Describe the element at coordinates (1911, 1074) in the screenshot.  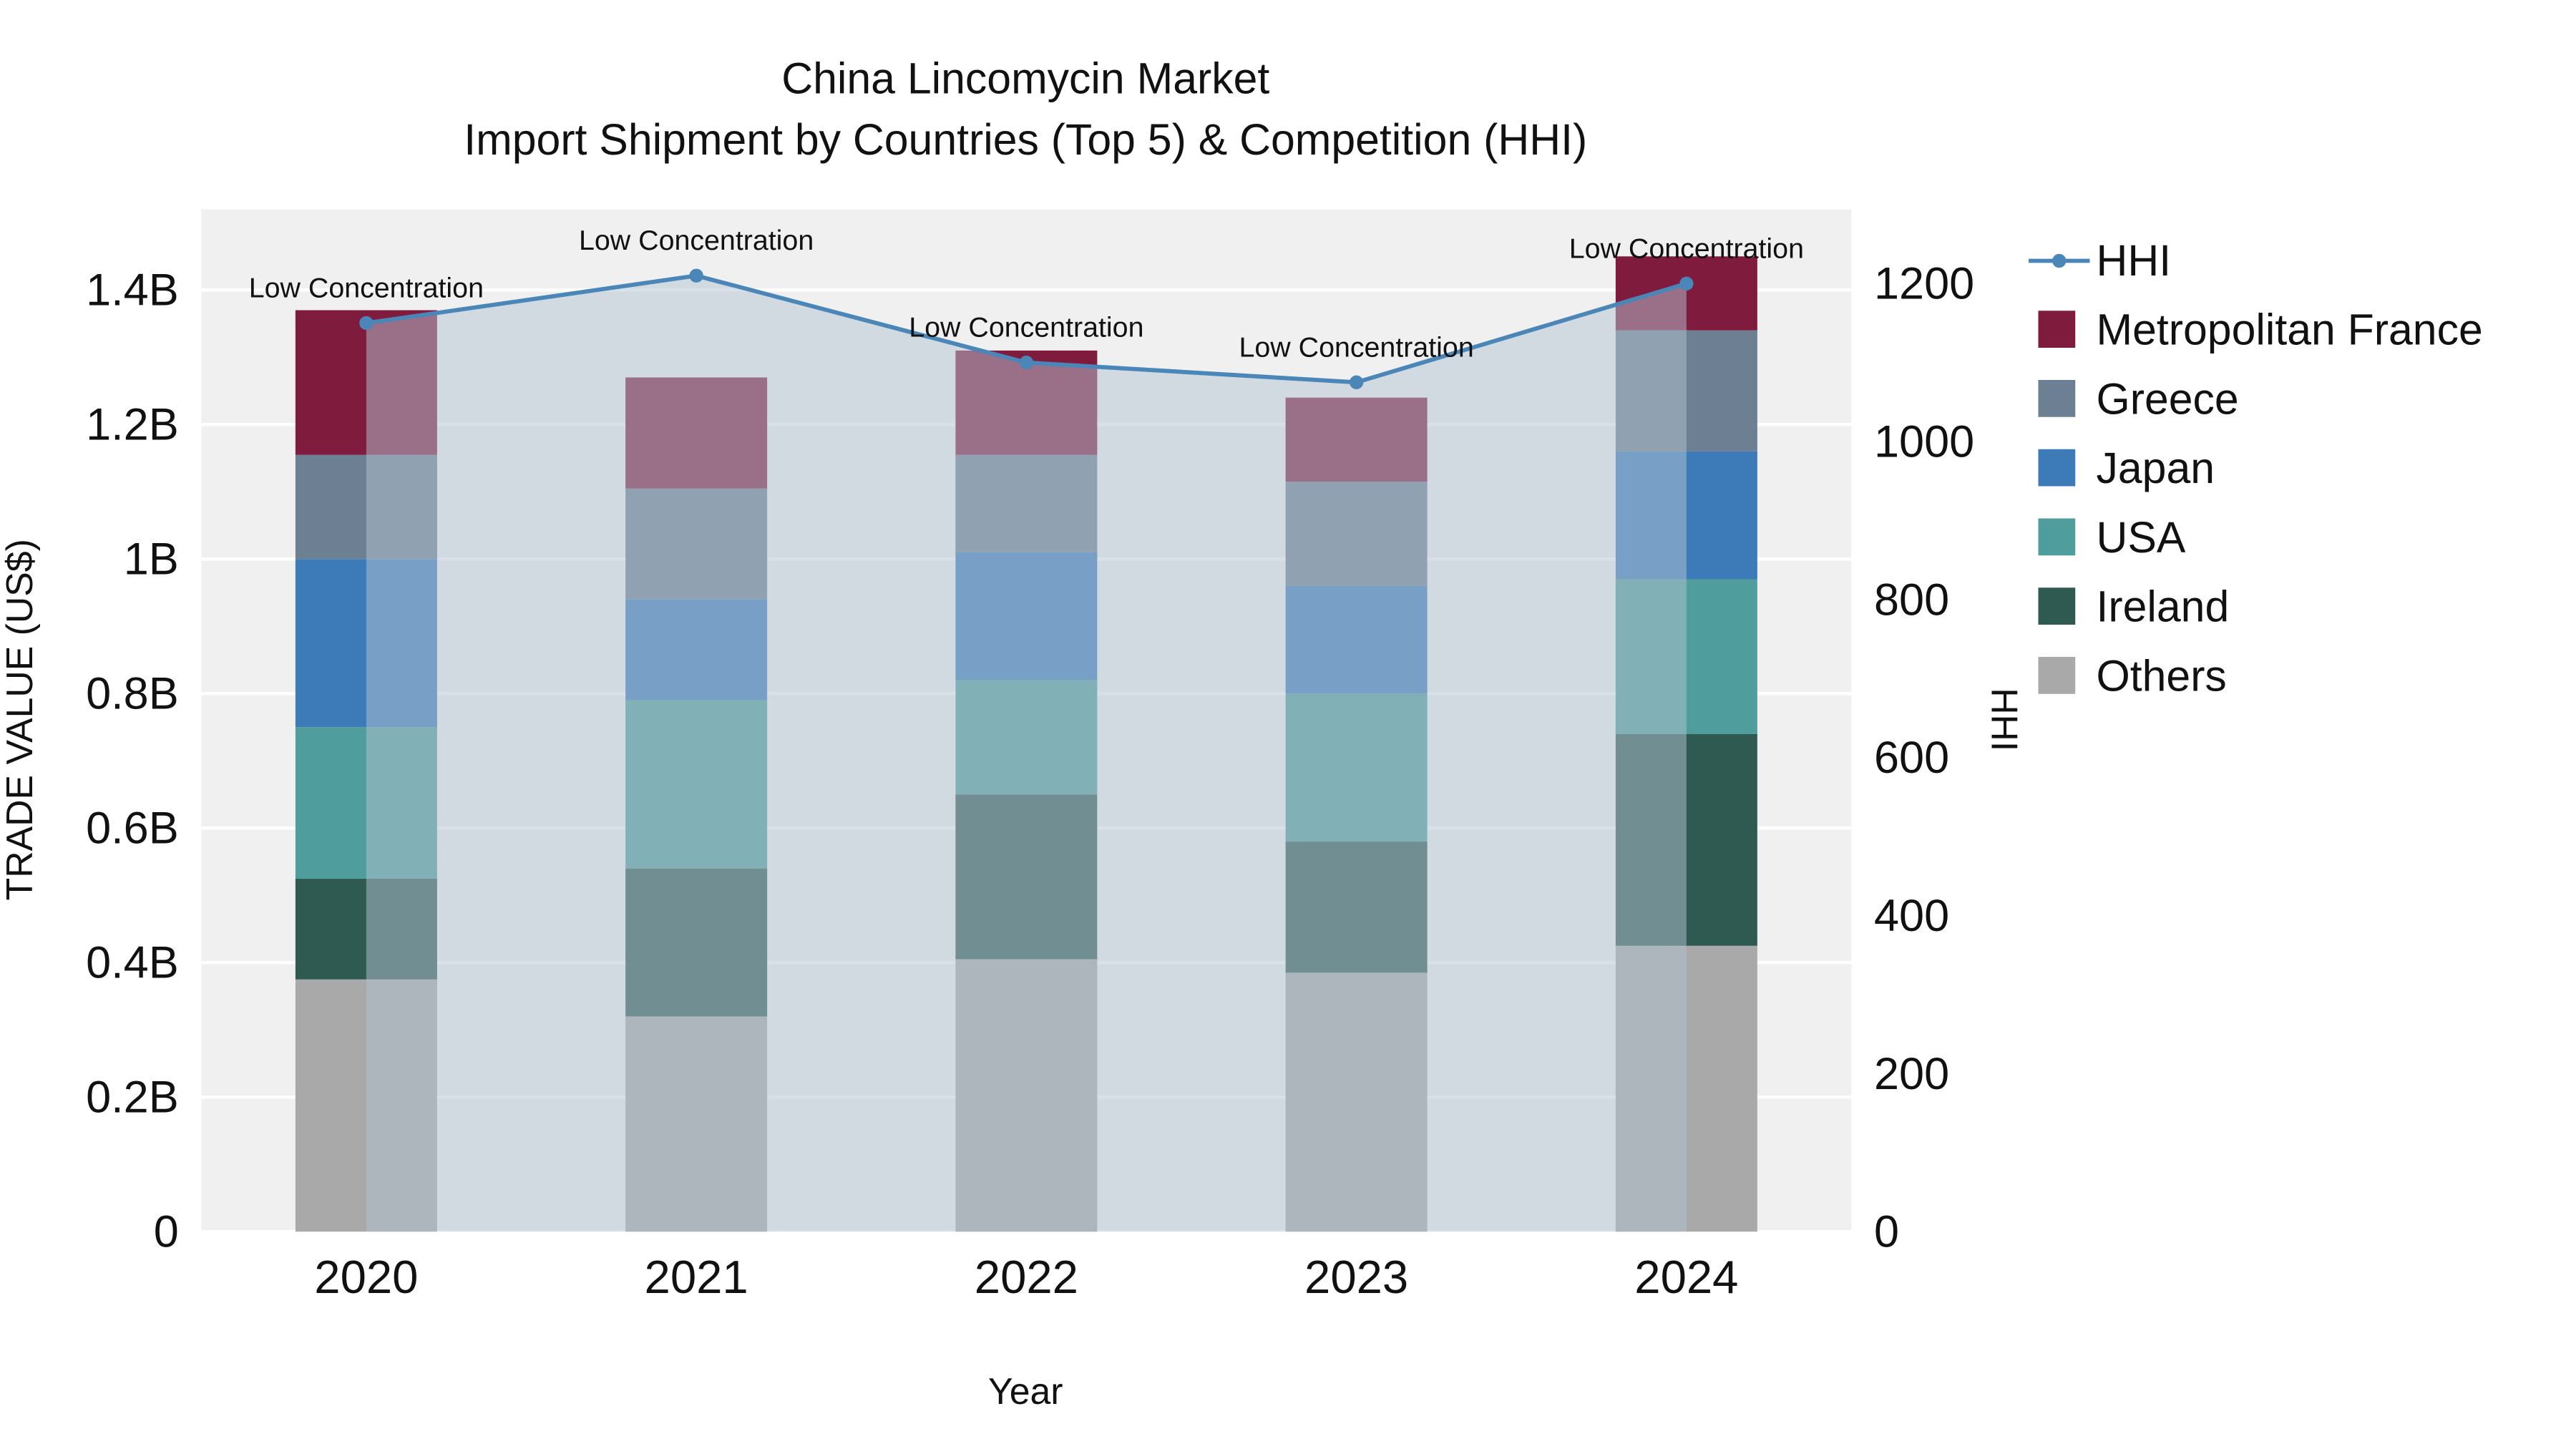
I see `y-right-tick-200: 200` at that location.